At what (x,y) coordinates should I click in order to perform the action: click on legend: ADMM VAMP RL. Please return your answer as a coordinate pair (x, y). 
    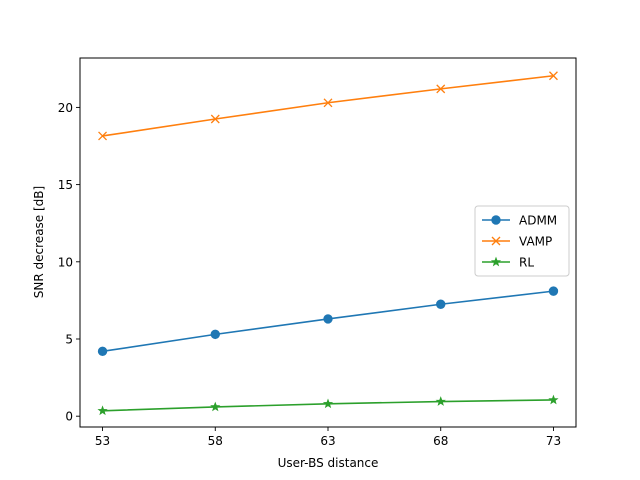
    Looking at the image, I should click on (522, 241).